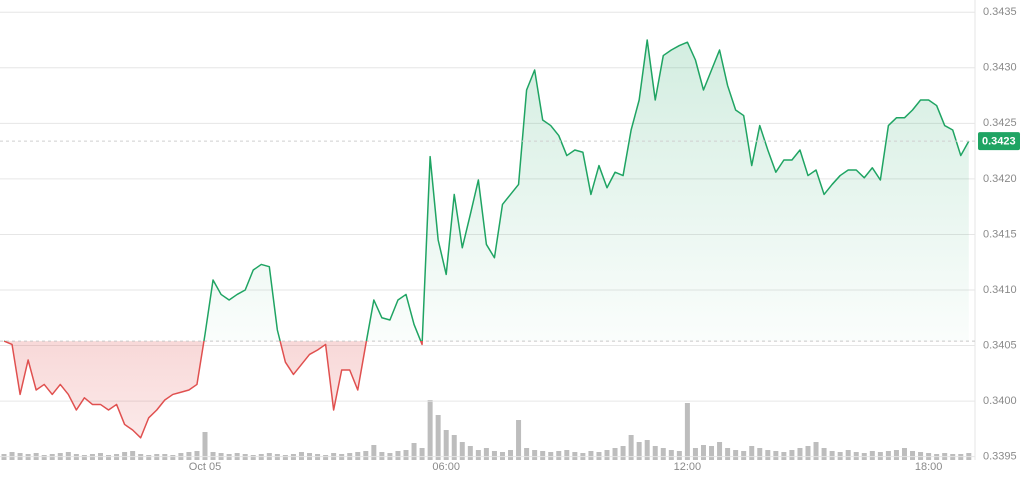 This screenshot has height=488, width=1024. Describe the element at coordinates (1000, 234) in the screenshot. I see `y-tick-label: 0.3415` at that location.